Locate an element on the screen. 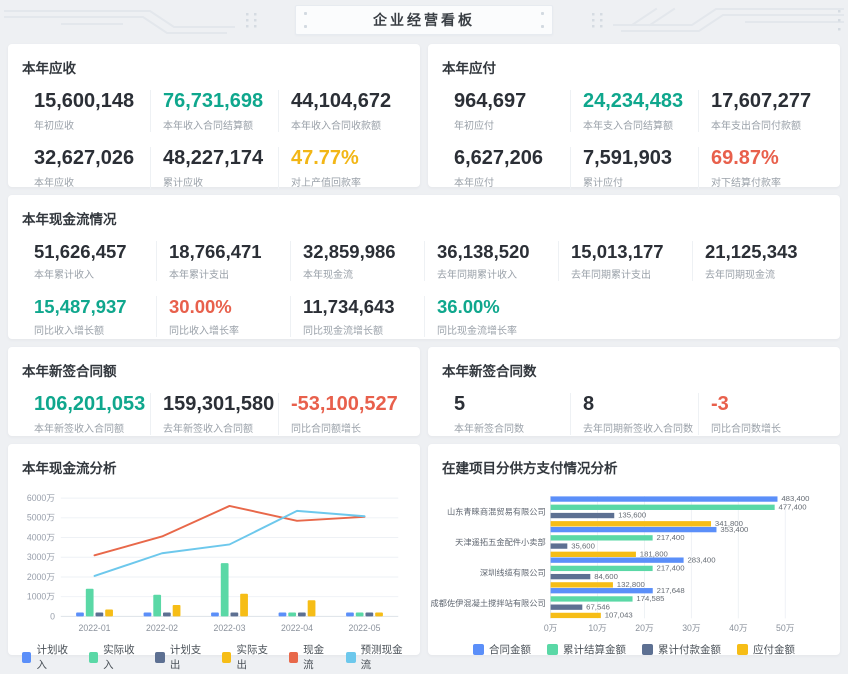  legend-item-计划支出: 计划支出 is located at coordinates (180, 657).